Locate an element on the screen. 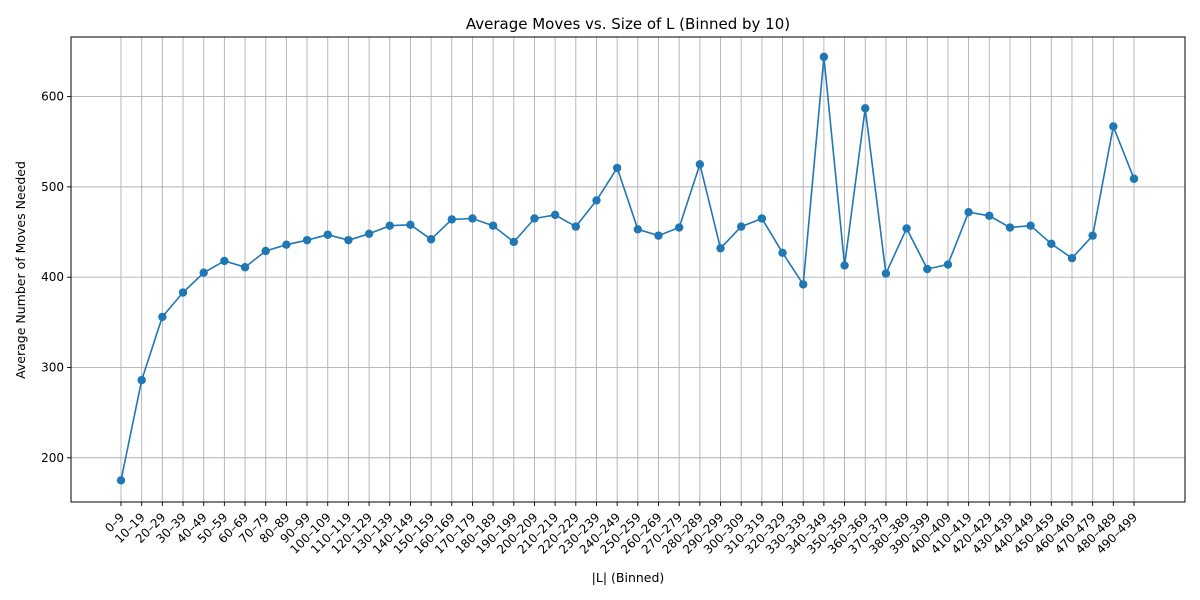 Image resolution: width=1200 pixels, height=600 pixels. y-tick-label: 300 is located at coordinates (52, 367).